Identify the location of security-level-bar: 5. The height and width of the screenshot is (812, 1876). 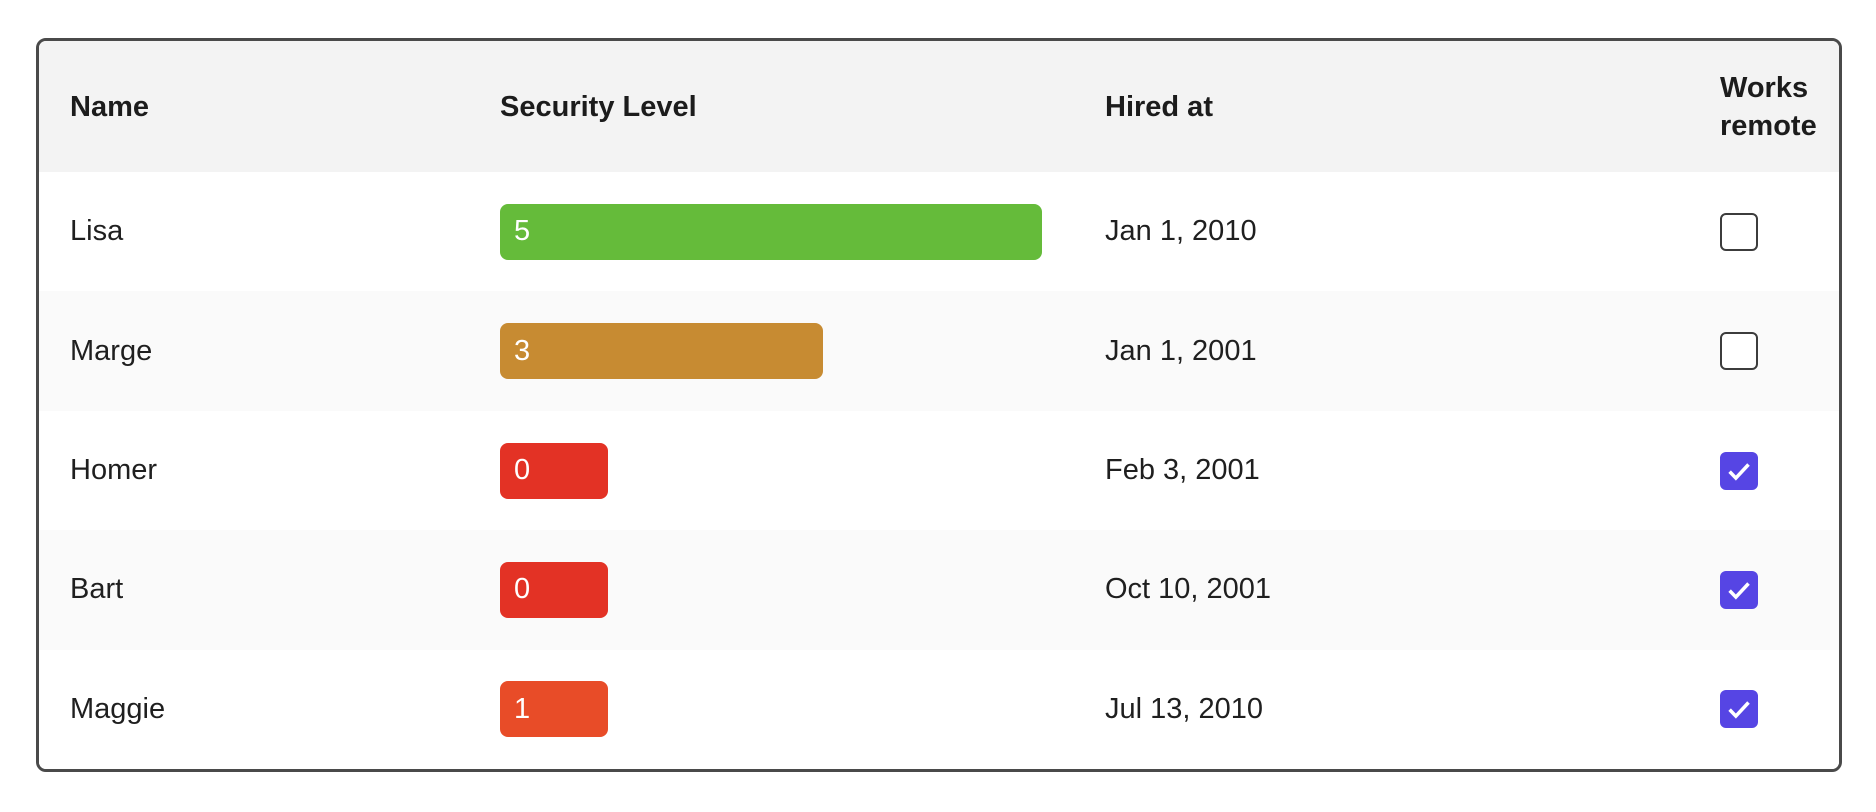
(771, 231).